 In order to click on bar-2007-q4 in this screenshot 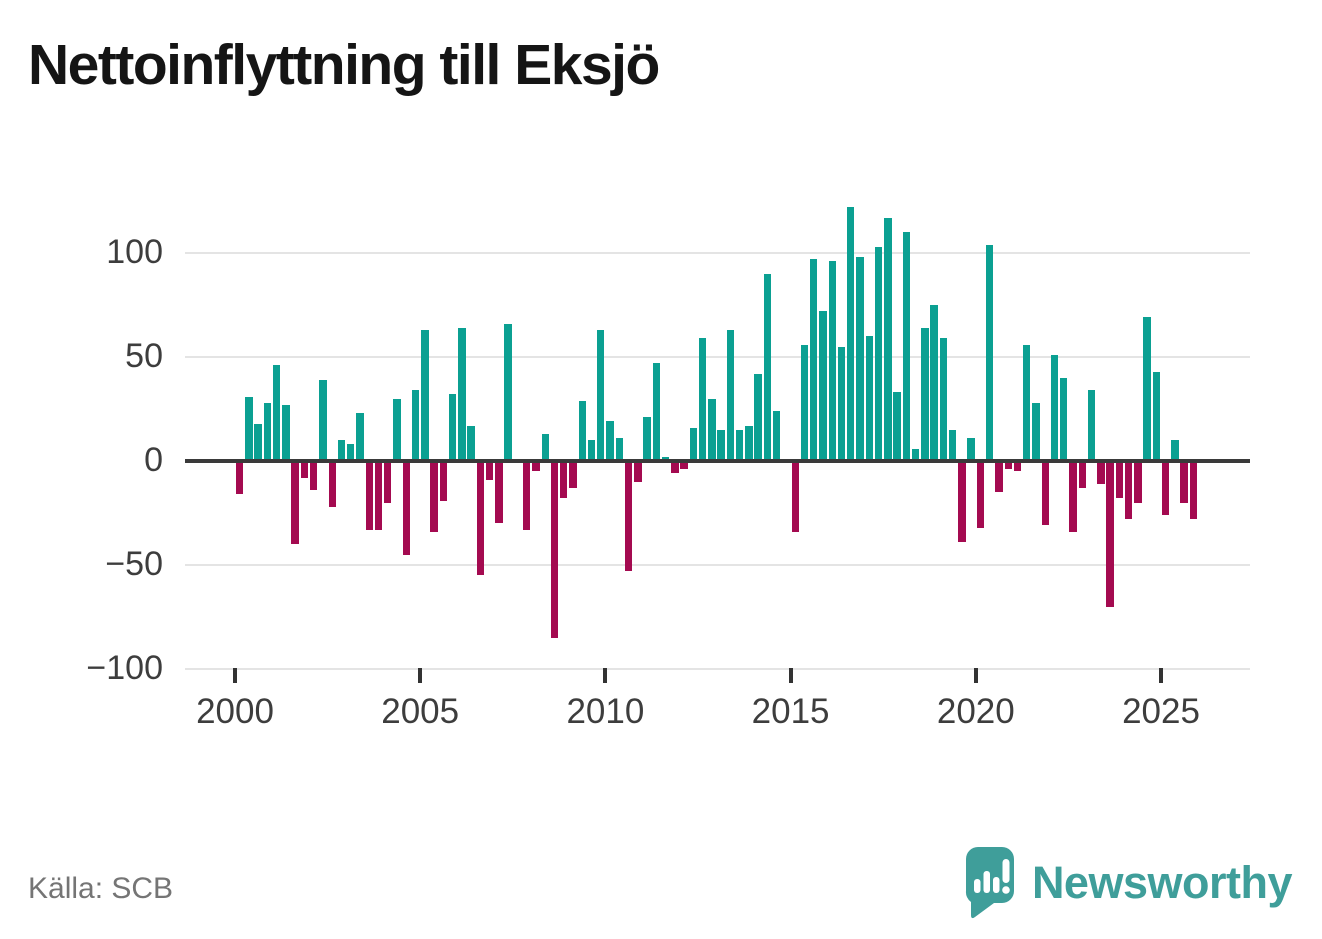, I will do `click(526, 496)`.